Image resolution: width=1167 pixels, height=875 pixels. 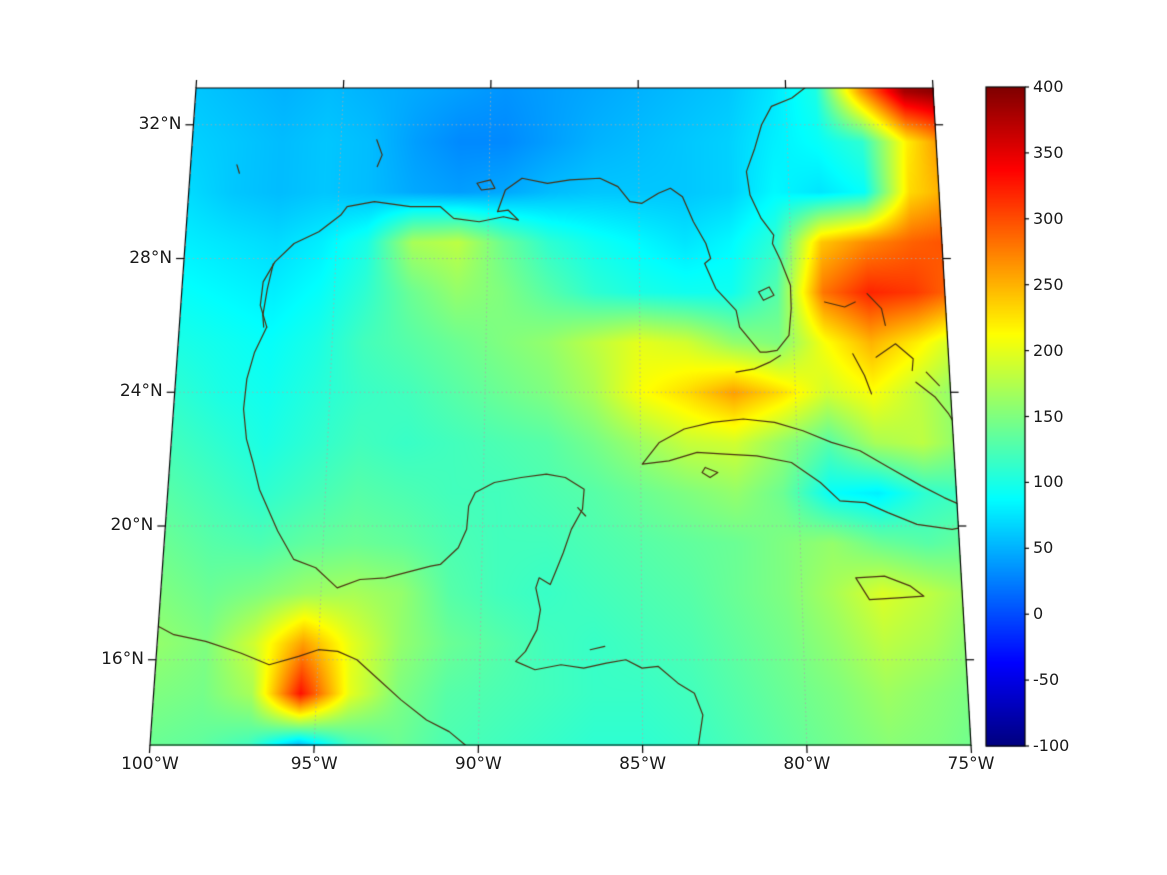 I want to click on colorbar-tick-label: 100, so click(x=1048, y=482).